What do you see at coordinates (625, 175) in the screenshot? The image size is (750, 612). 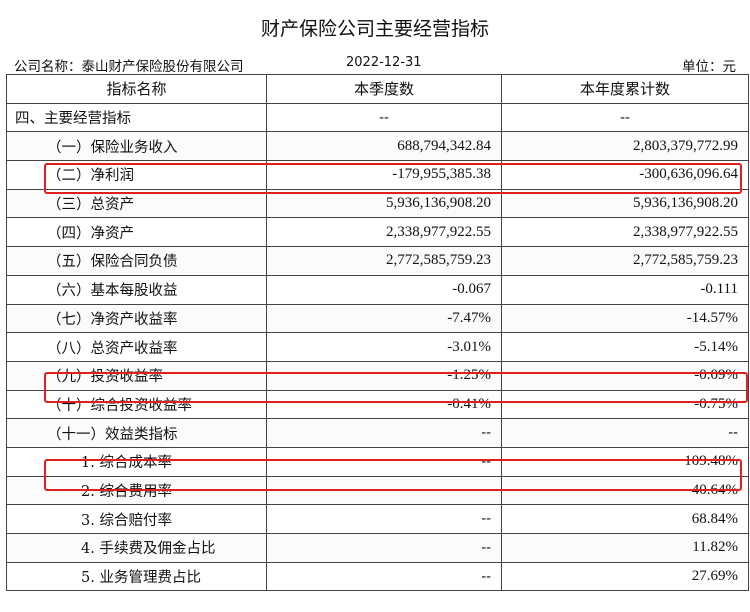 I see `row-ytd-value: -300,636,096.64` at bounding box center [625, 175].